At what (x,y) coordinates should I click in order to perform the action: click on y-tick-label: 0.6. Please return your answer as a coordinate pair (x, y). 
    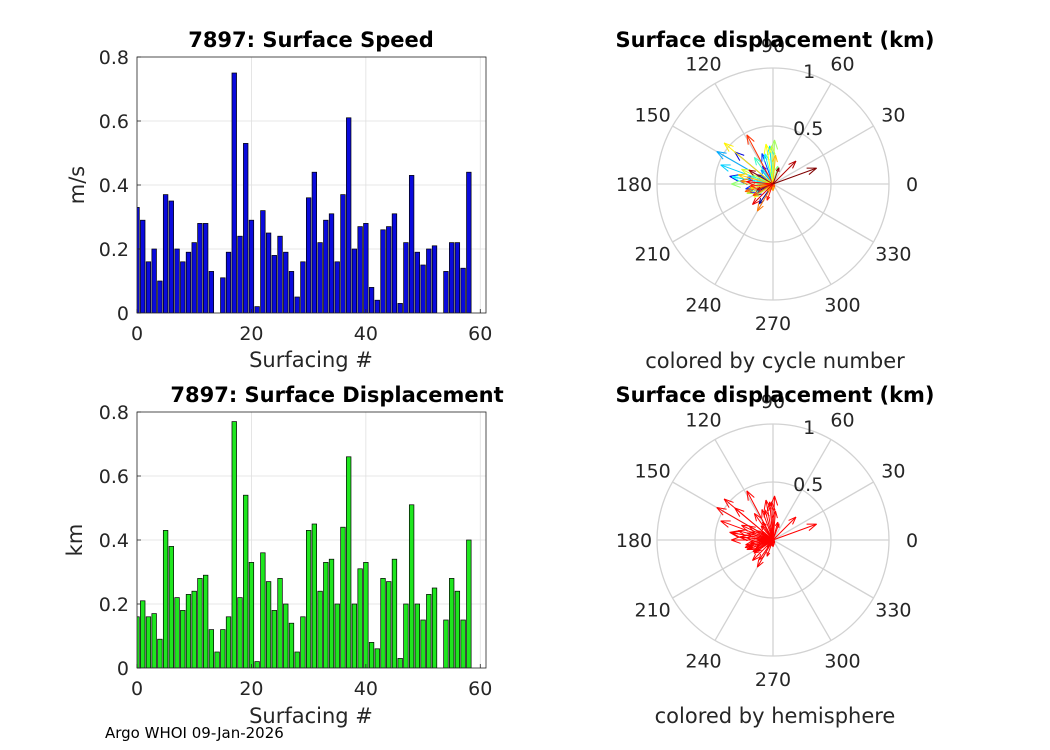
    Looking at the image, I should click on (114, 122).